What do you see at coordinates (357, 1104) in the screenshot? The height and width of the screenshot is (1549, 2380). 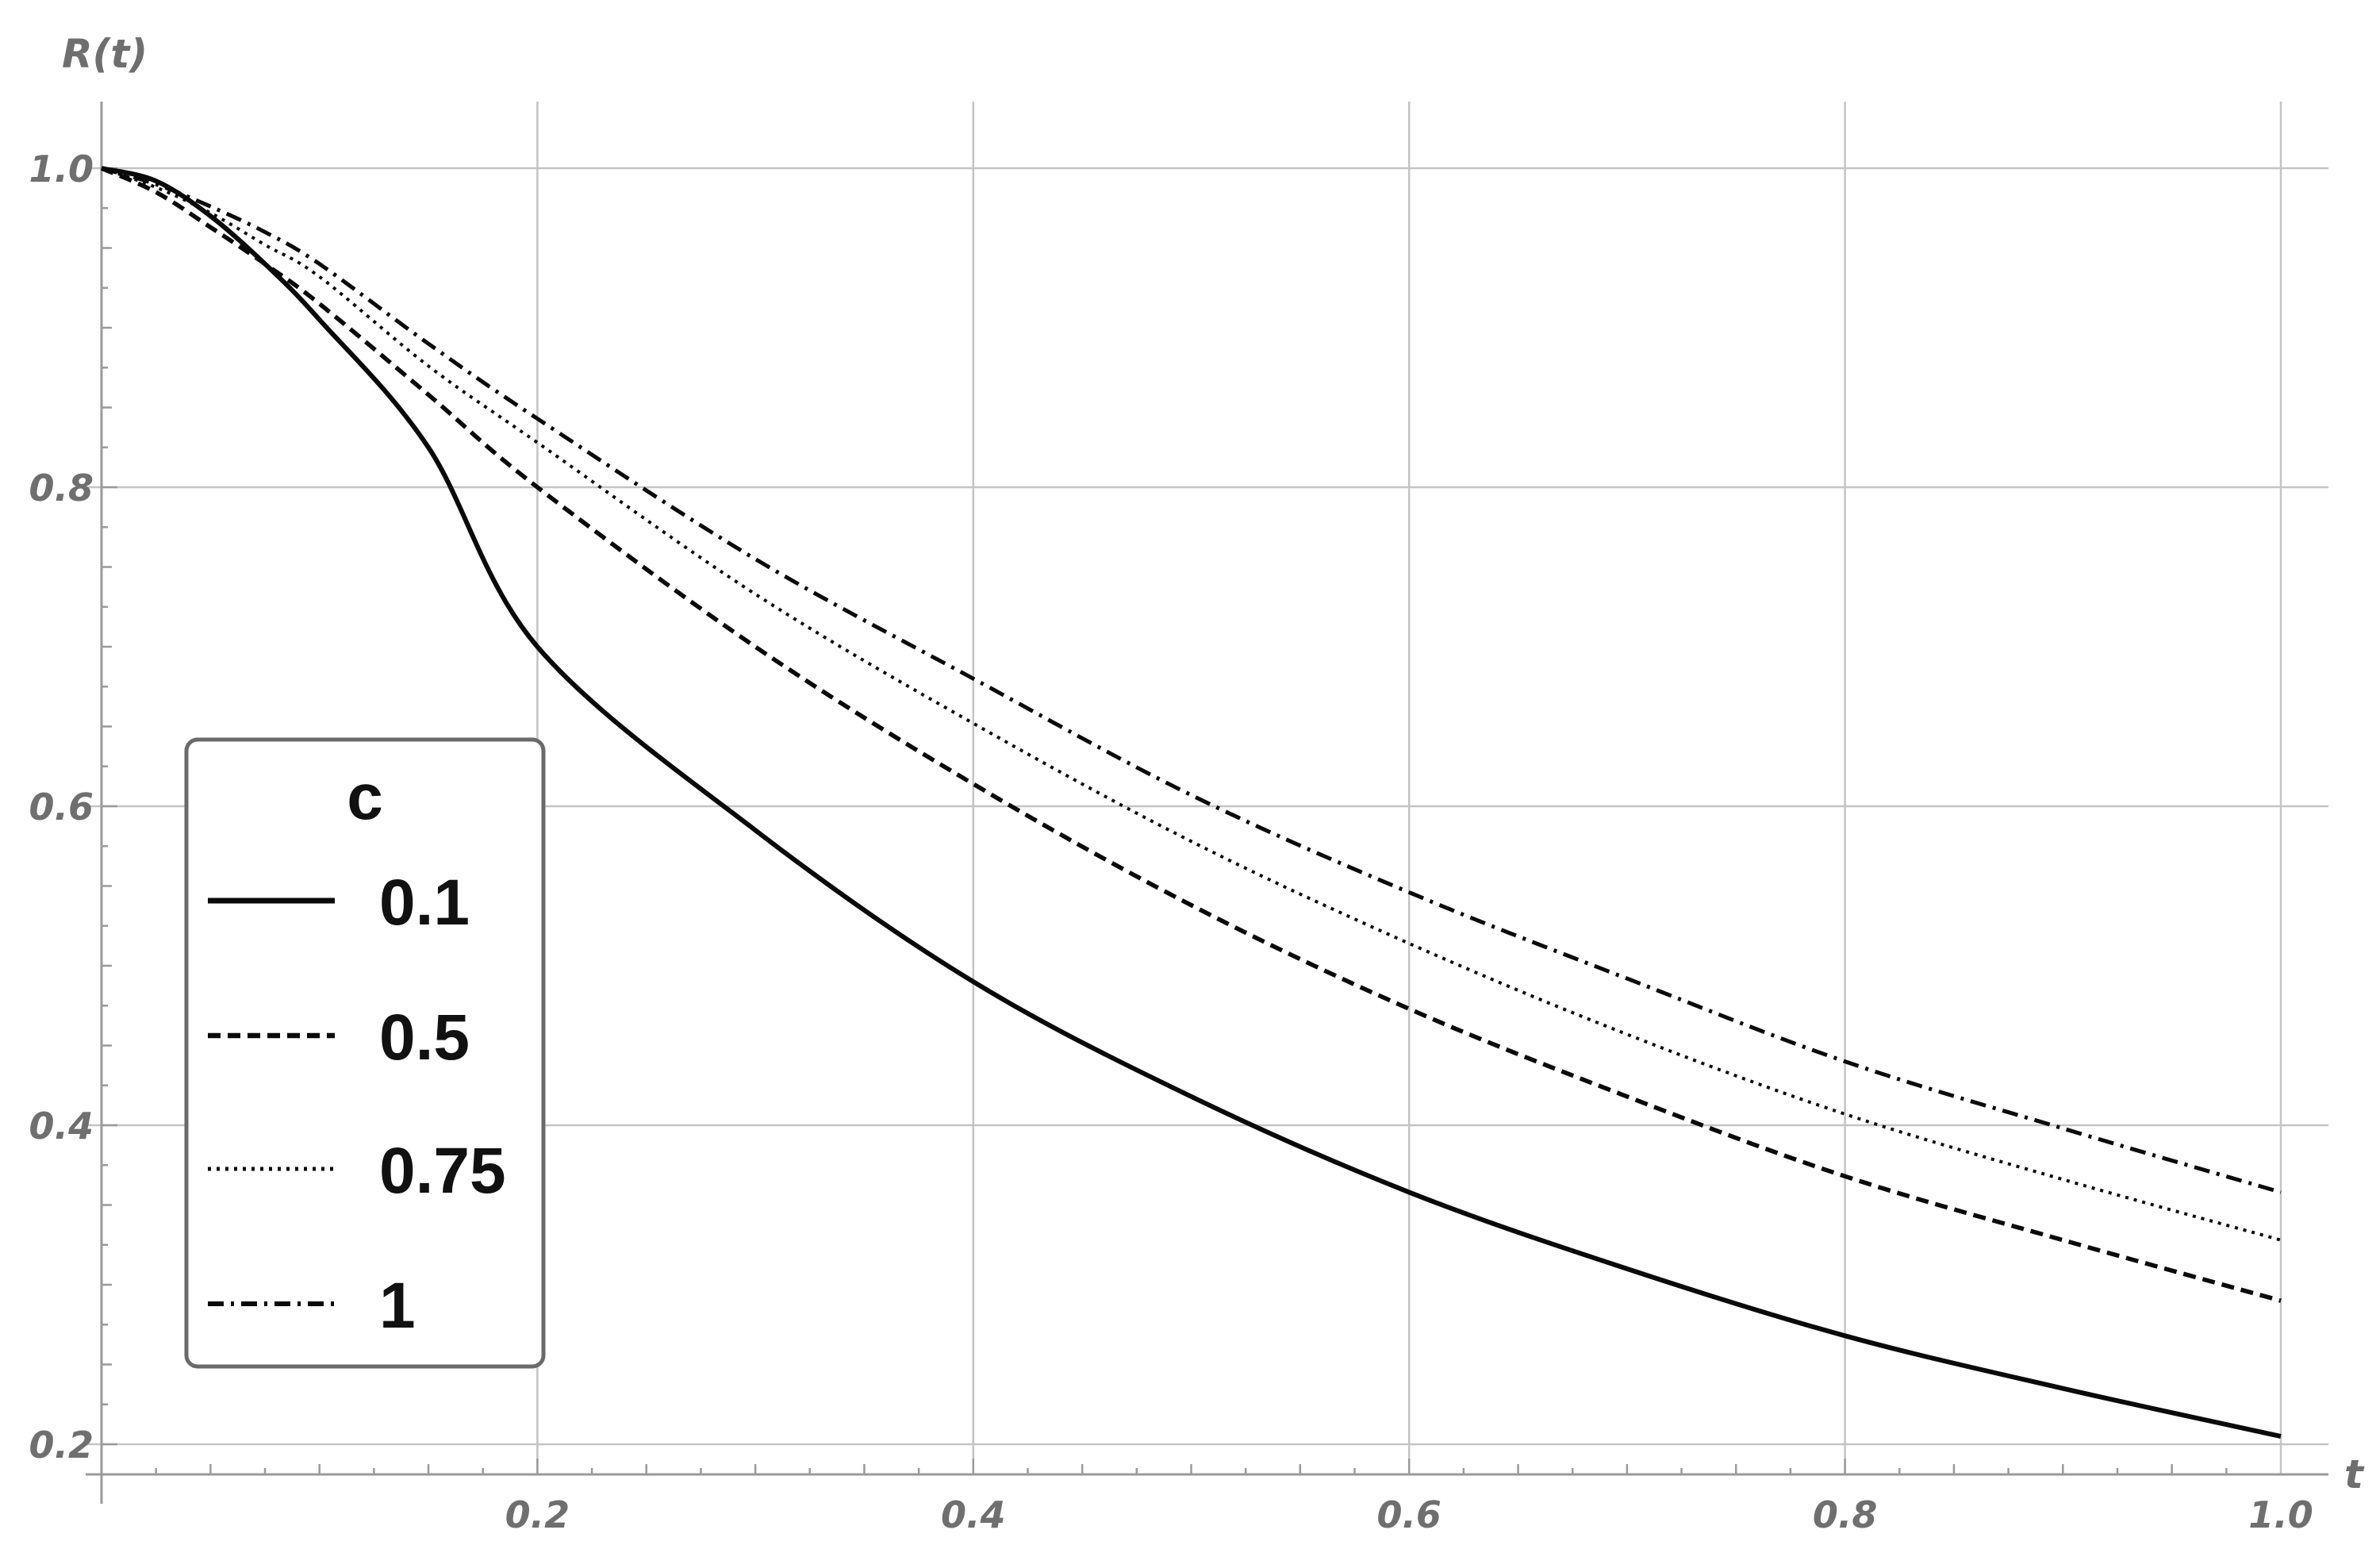 I see `legend-entries: 0.1 0.5 0.75 1` at bounding box center [357, 1104].